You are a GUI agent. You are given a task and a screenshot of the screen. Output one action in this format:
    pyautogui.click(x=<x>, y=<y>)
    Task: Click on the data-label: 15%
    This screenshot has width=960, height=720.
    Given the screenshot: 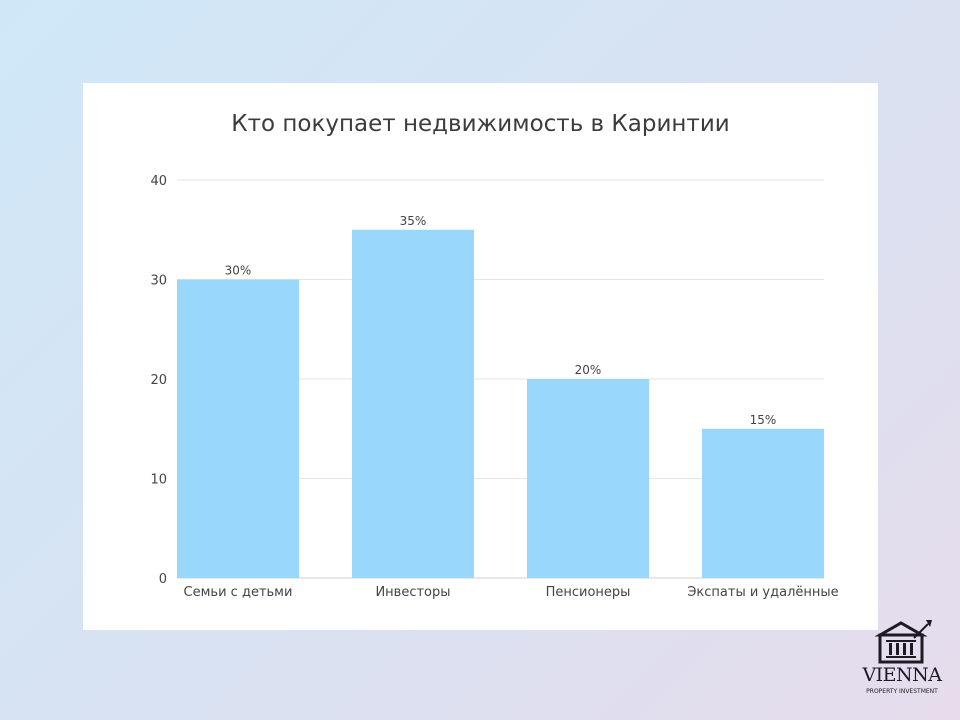 What is the action you would take?
    pyautogui.click(x=763, y=420)
    